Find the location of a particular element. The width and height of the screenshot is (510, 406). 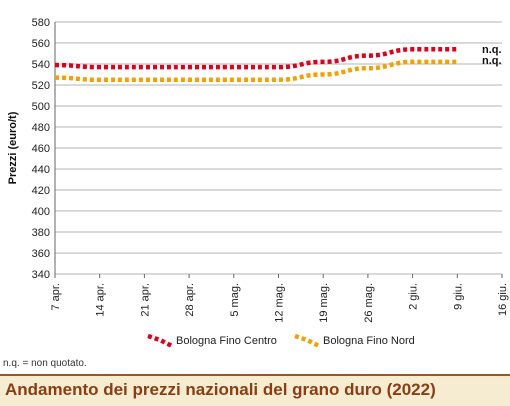

x-tick-label: 14 apr. is located at coordinates (101, 300).